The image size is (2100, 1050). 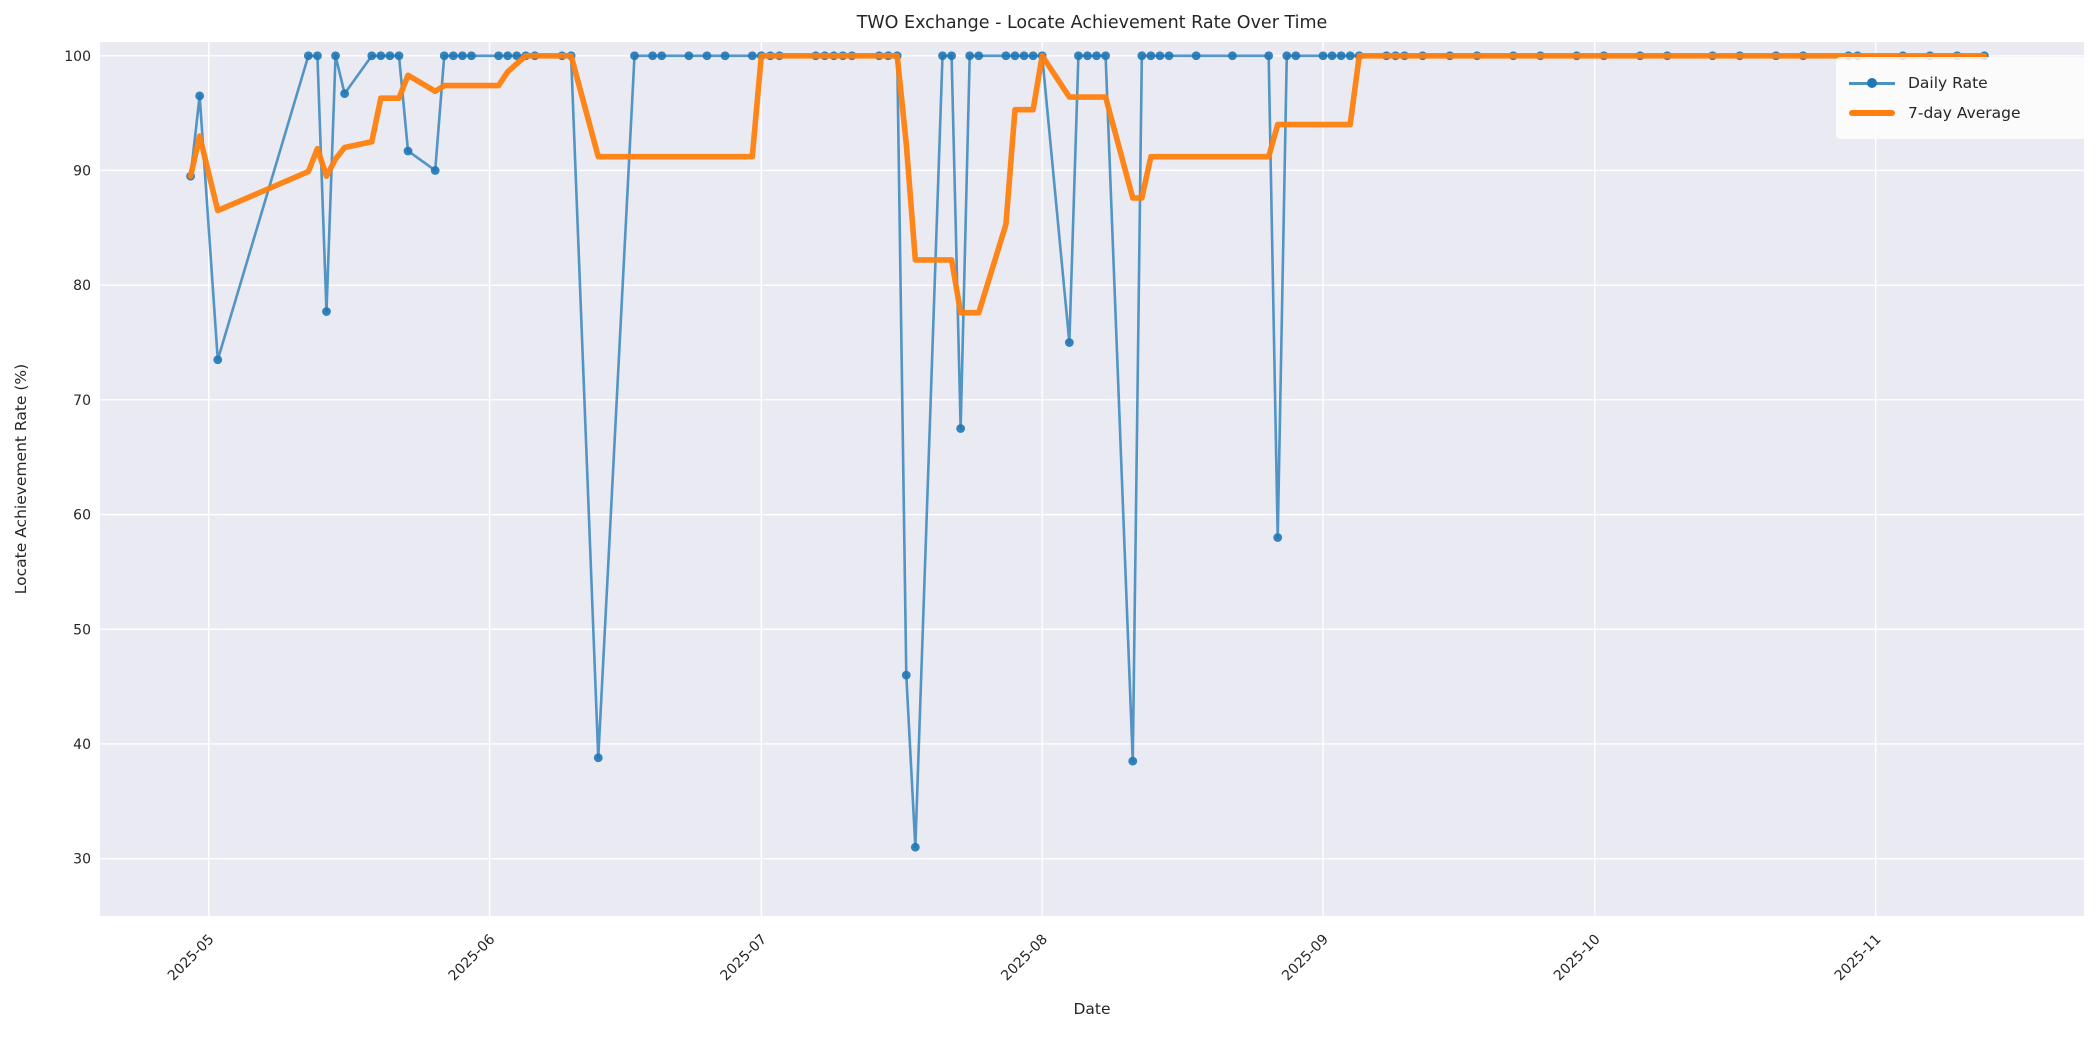 What do you see at coordinates (1858, 958) in the screenshot?
I see `x-tick-label: 2025-11` at bounding box center [1858, 958].